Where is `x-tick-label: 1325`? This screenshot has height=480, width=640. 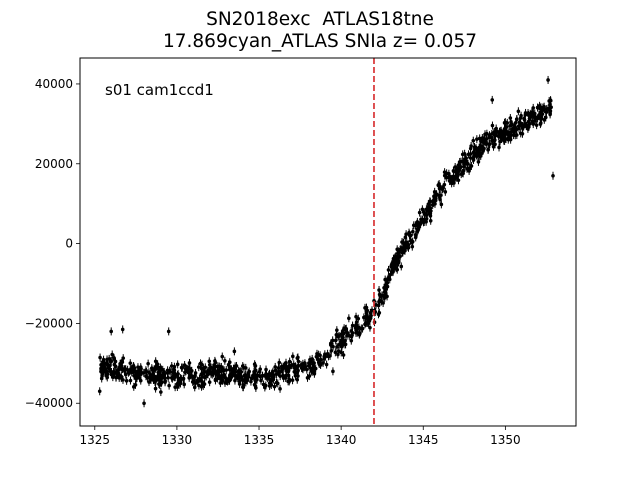
x-tick-label: 1325 is located at coordinates (95, 440).